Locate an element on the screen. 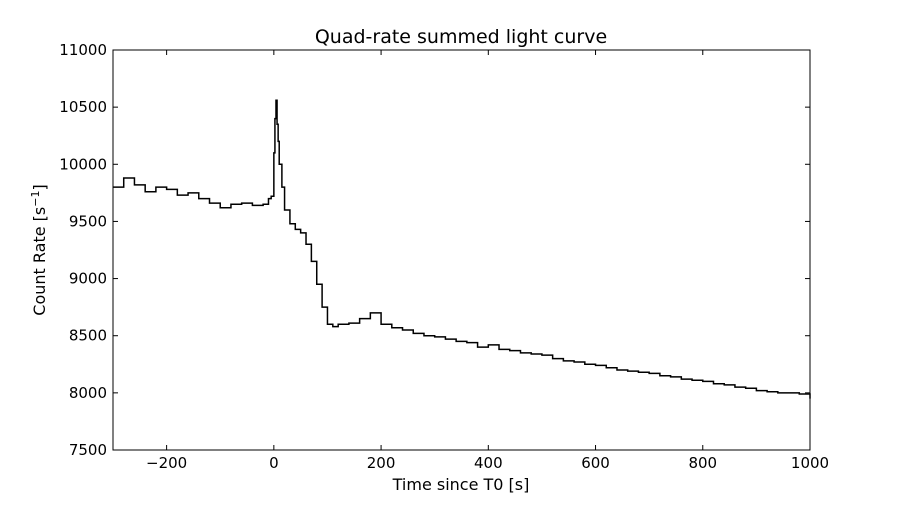 This screenshot has height=505, width=900. x-tick-label: 1000 is located at coordinates (810, 463).